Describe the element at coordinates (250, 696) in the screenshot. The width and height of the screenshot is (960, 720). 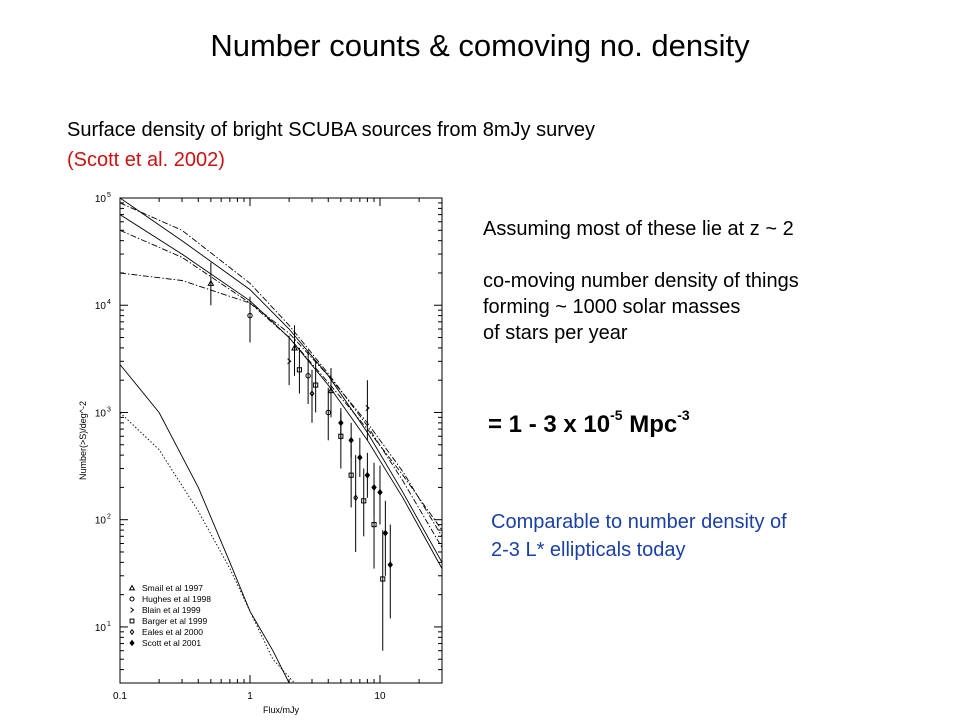
I see `x-tick-label: 1` at that location.